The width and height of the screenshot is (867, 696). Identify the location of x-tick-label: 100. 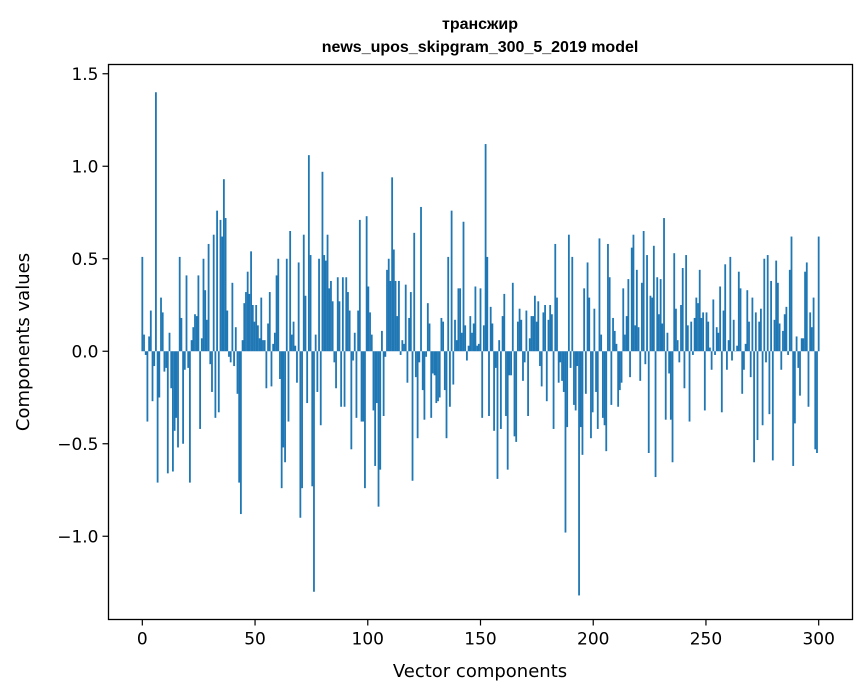
(368, 640).